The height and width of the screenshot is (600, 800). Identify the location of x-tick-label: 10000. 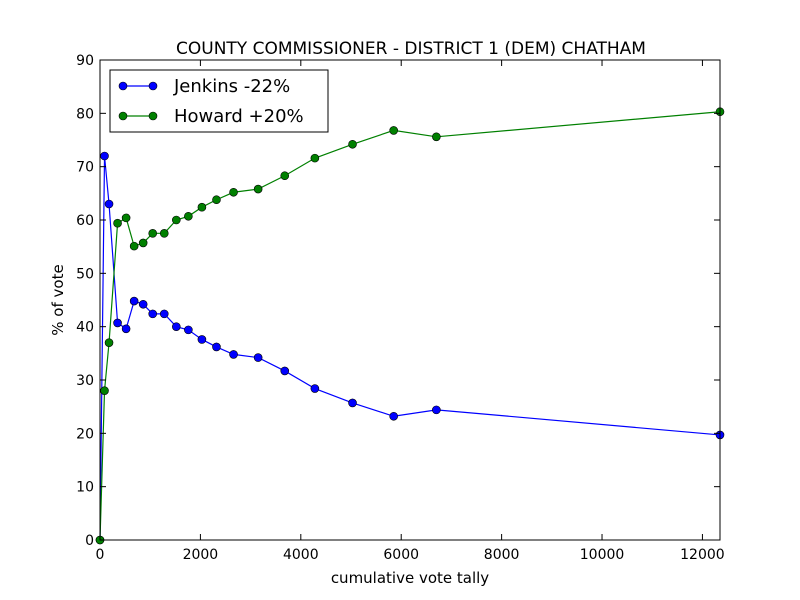
(602, 555).